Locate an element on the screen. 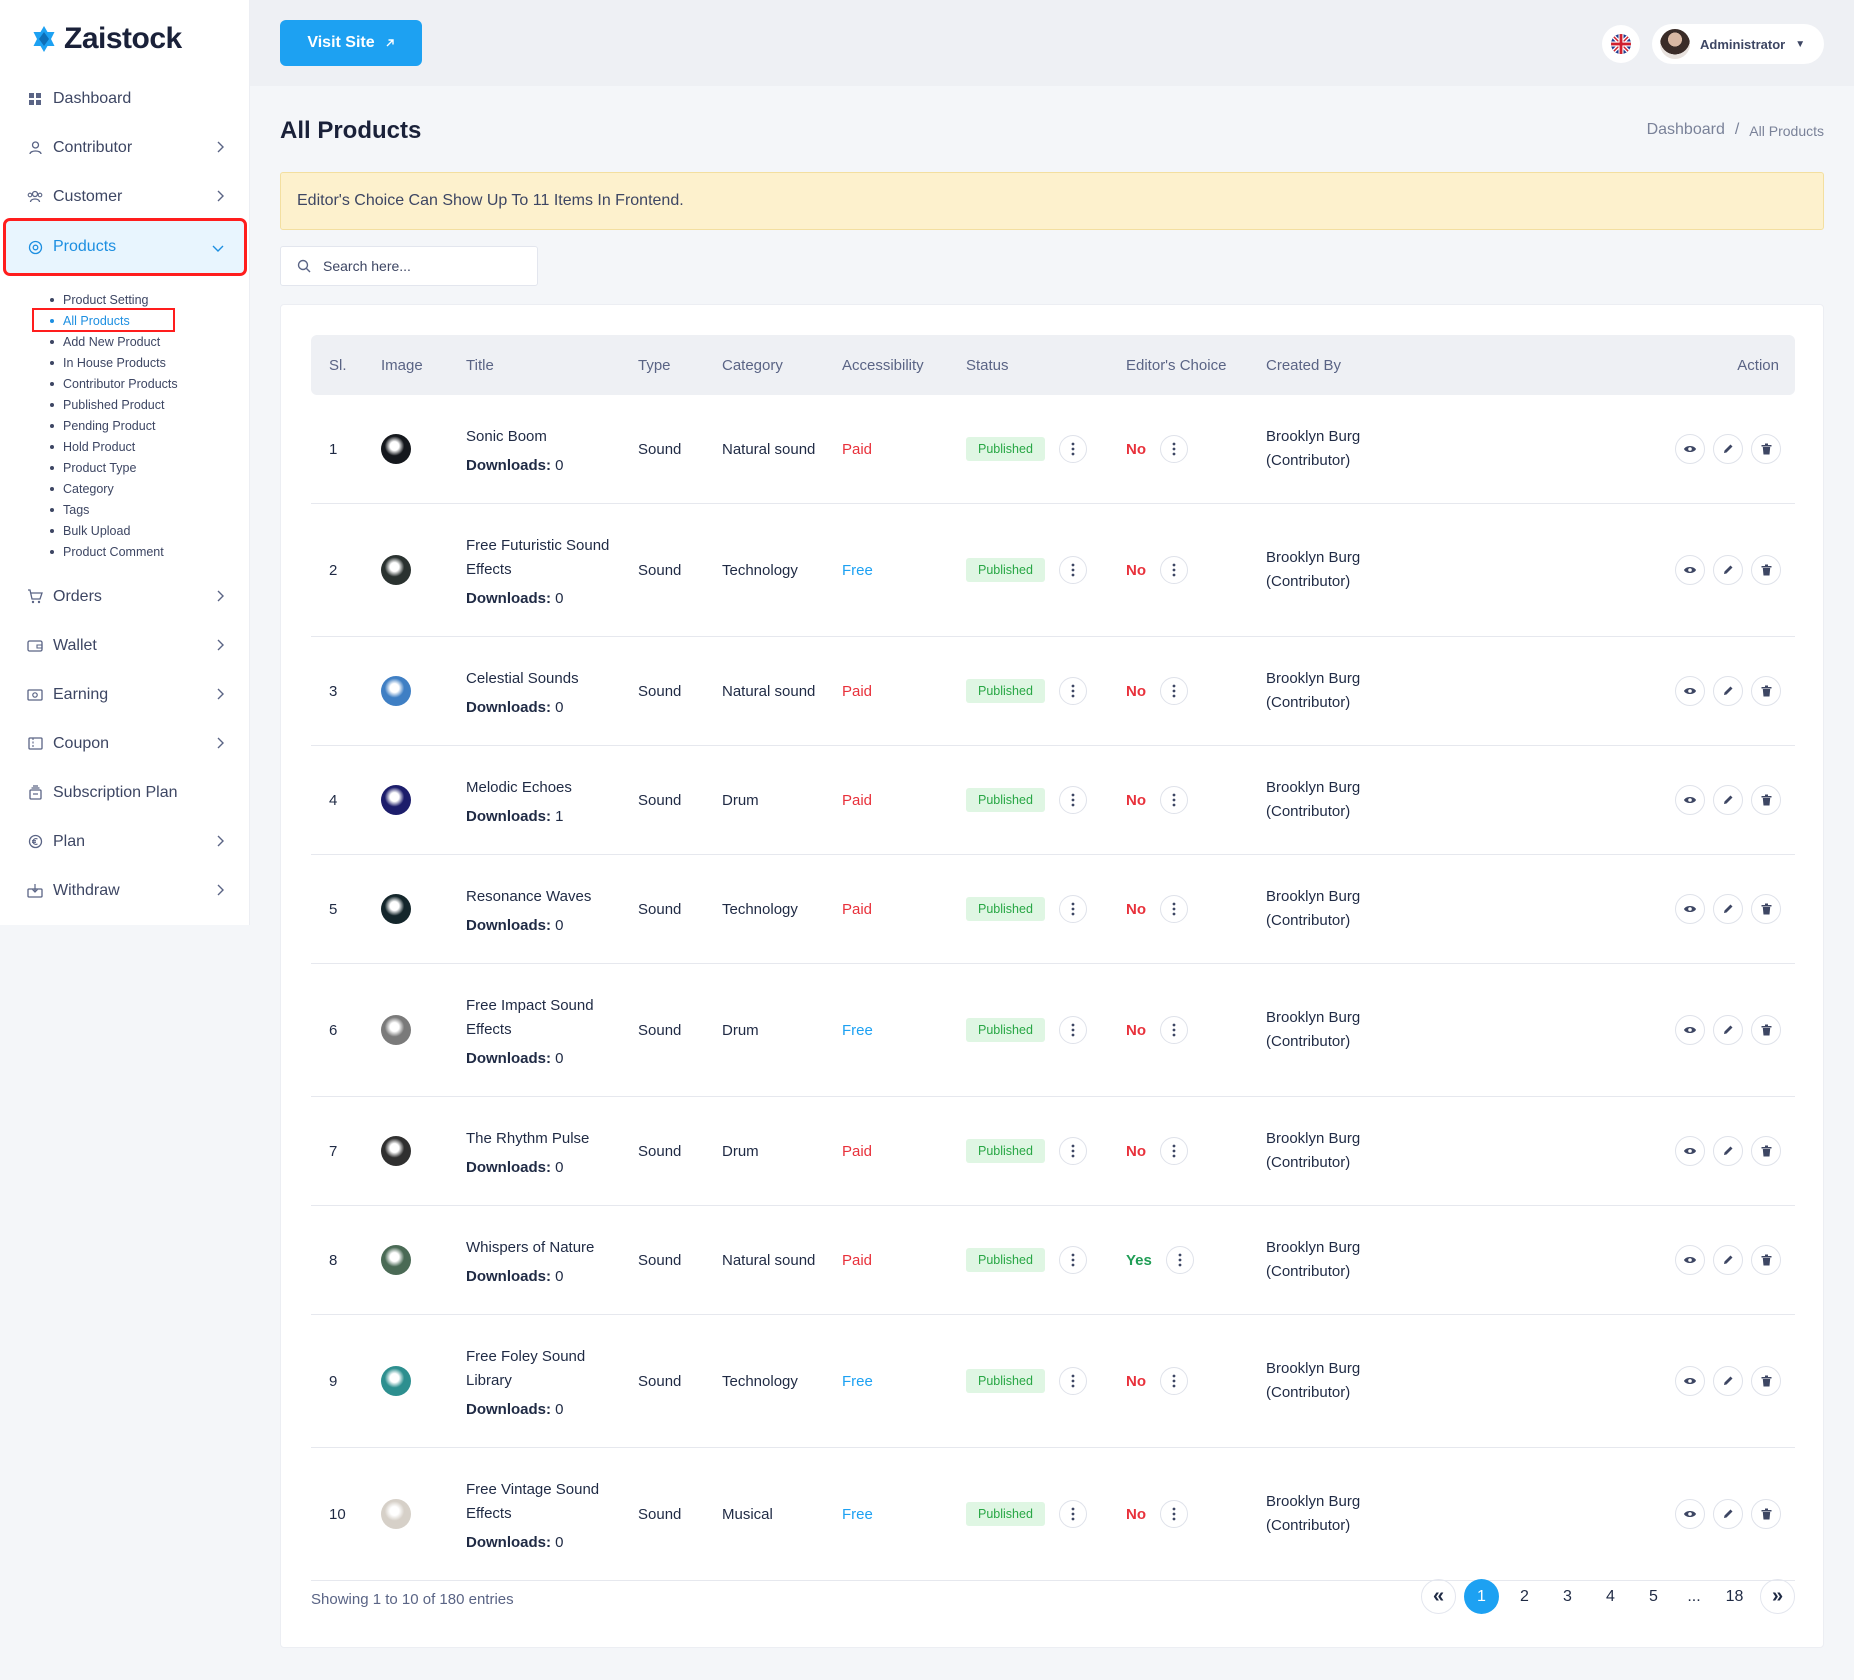 This screenshot has height=1680, width=1854. submenu-item-add-new-product: Add New Product is located at coordinates (150, 341).